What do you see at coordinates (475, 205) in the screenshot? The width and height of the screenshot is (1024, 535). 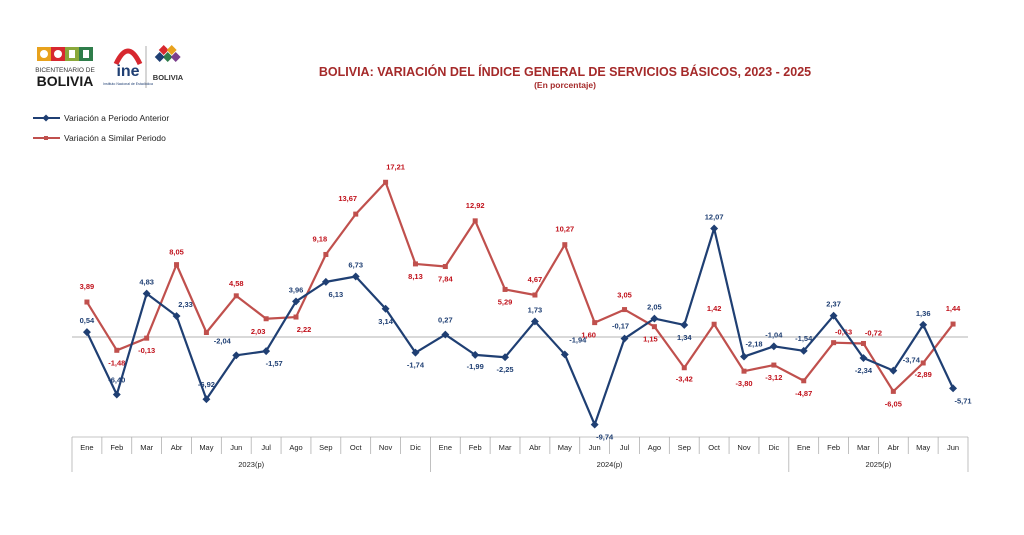 I see `data-label-similar-periodo: 12,92` at bounding box center [475, 205].